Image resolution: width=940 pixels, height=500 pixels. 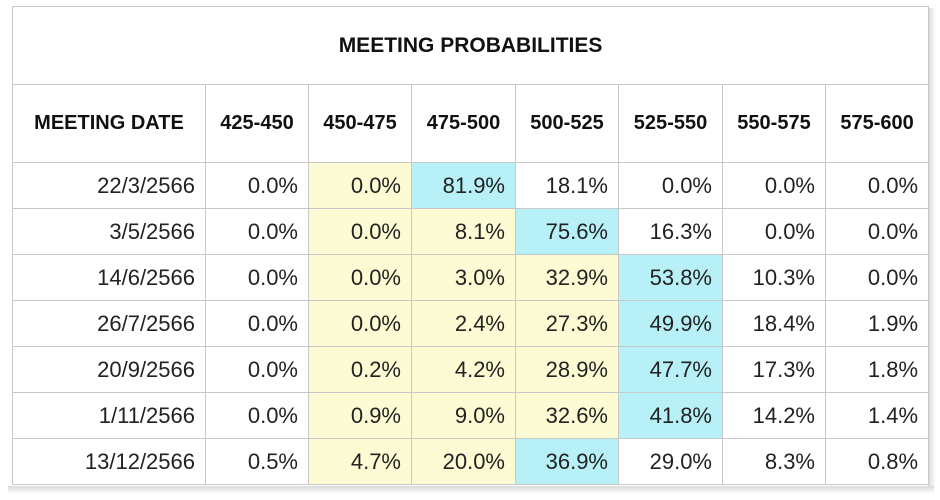 What do you see at coordinates (670, 461) in the screenshot?
I see `probability-cell: 29.0%` at bounding box center [670, 461].